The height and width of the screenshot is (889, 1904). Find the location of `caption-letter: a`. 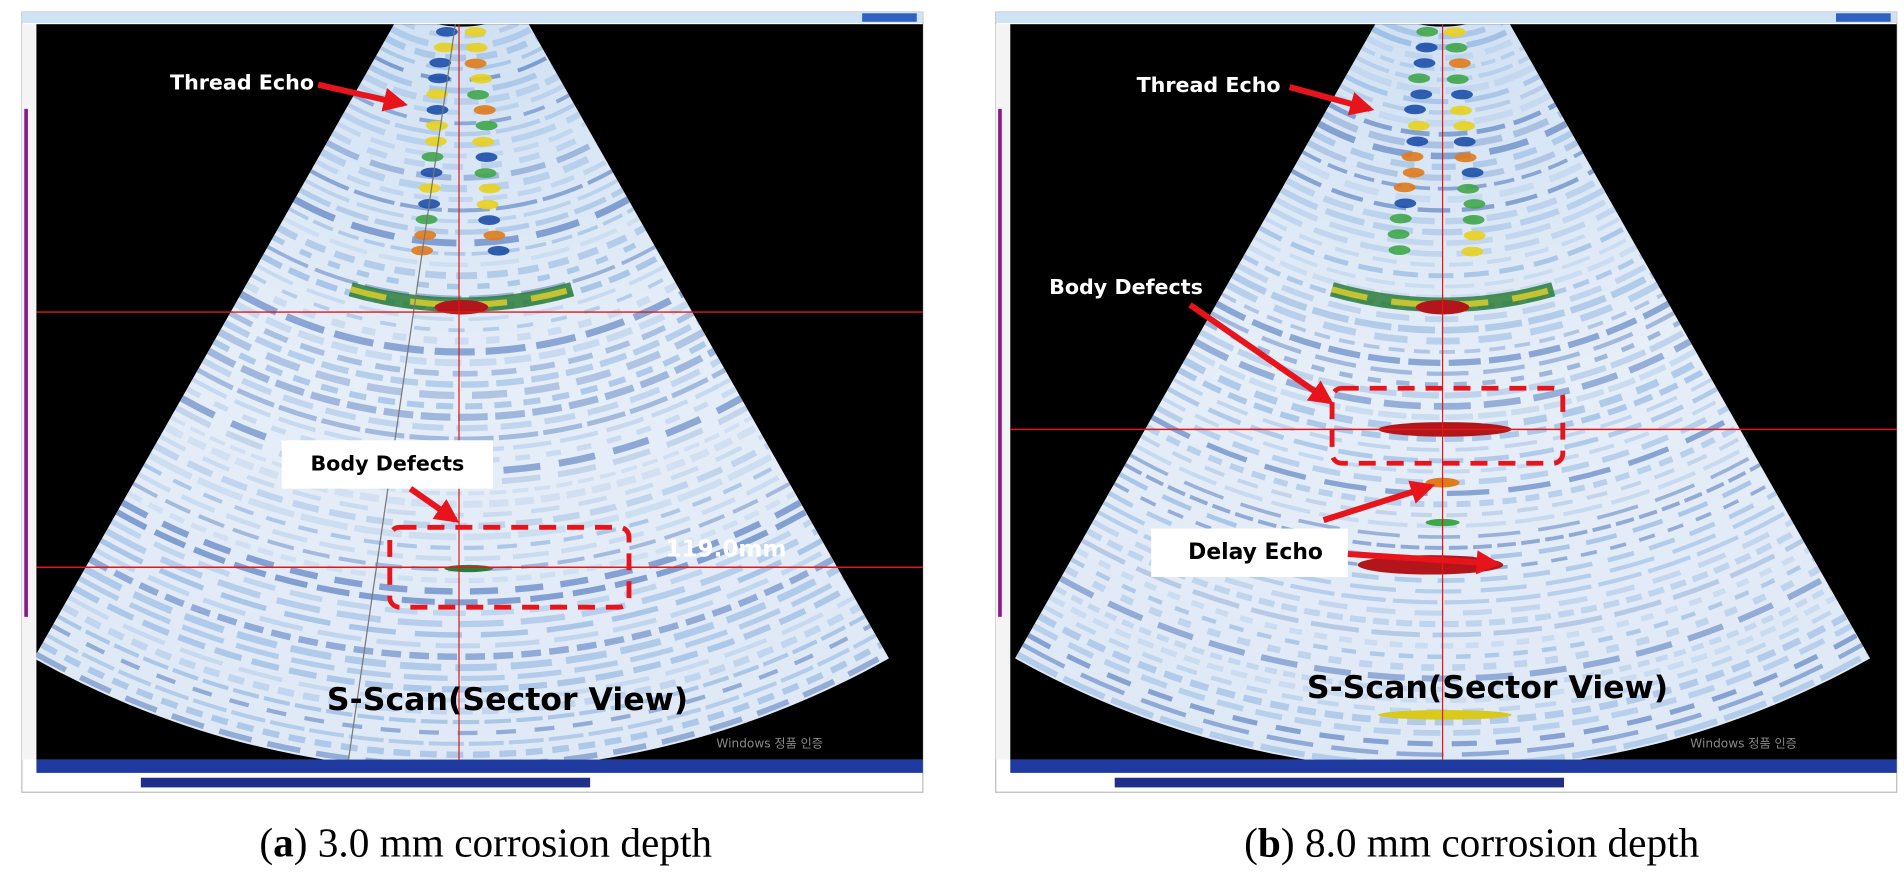

caption-letter: a is located at coordinates (283, 842).